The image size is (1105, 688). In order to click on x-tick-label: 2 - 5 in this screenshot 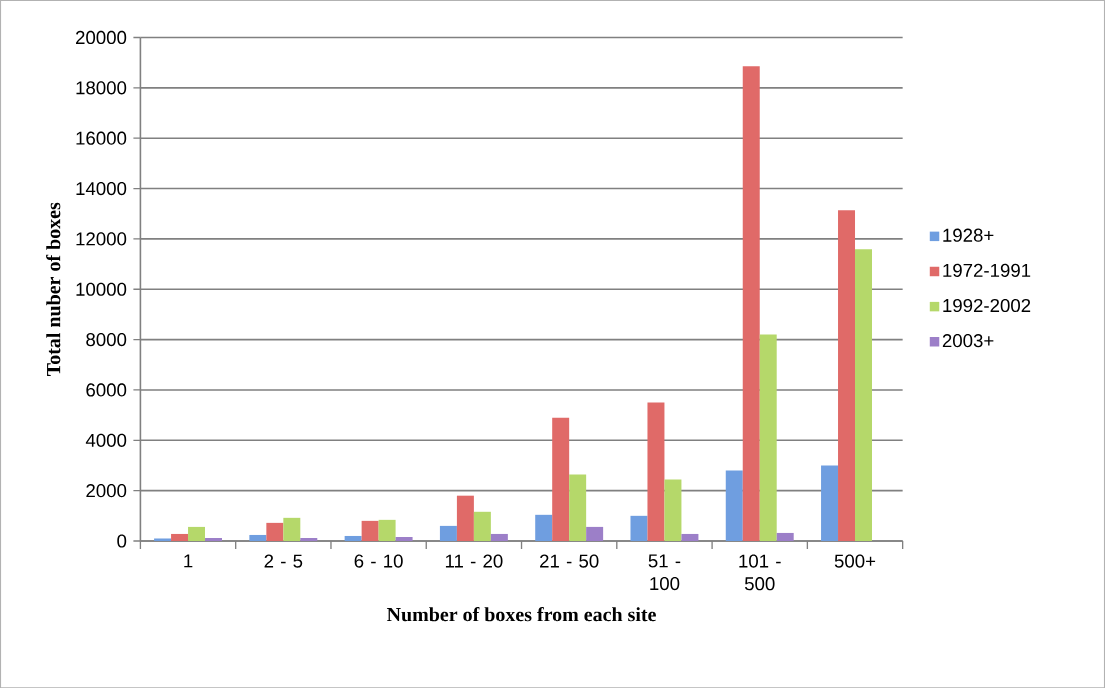, I will do `click(283, 561)`.